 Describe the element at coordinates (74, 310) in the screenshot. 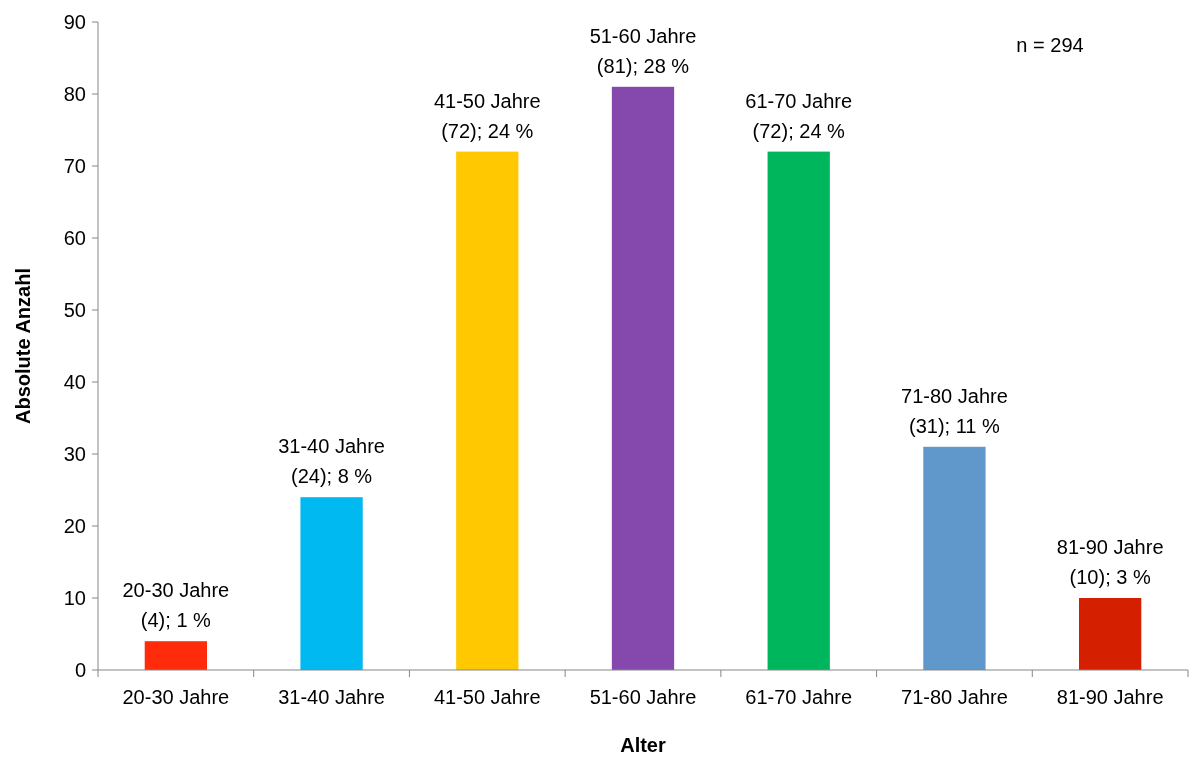

I see `y-tick-label: 50` at that location.